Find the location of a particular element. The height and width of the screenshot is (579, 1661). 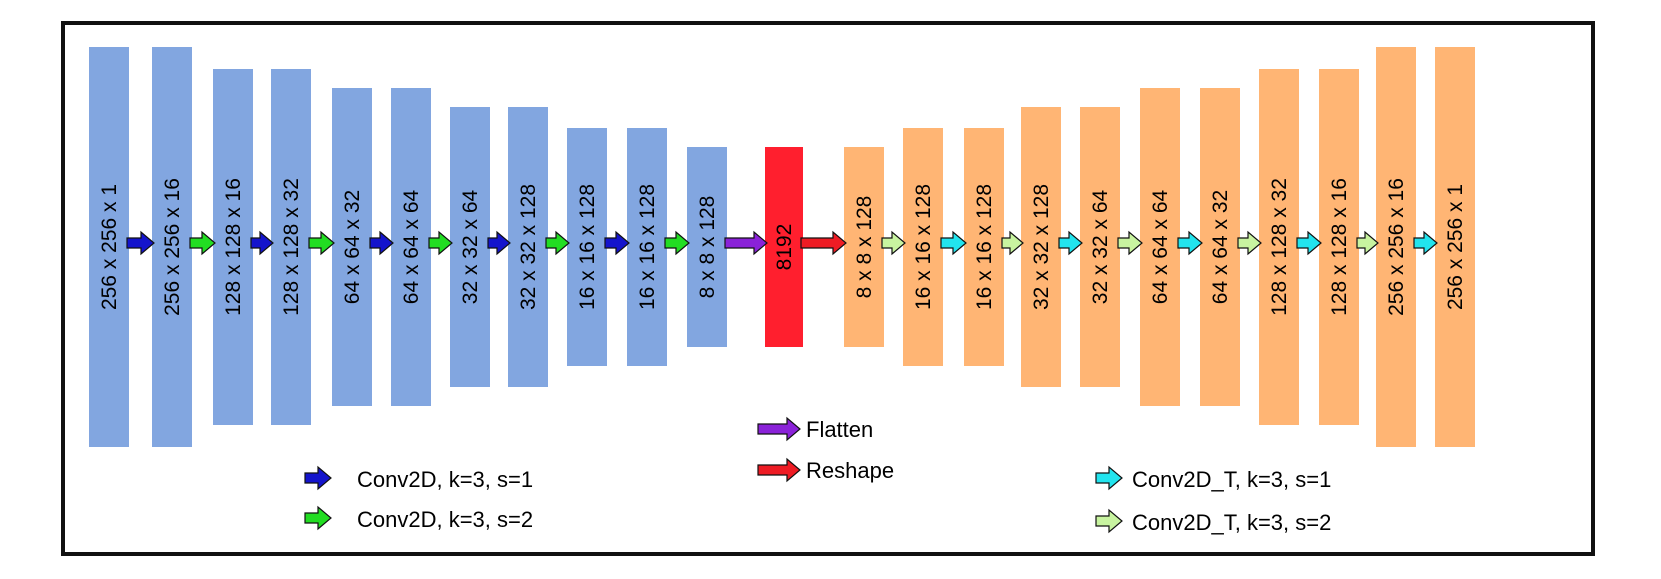

legend-reshape: Reshape is located at coordinates (825, 470).